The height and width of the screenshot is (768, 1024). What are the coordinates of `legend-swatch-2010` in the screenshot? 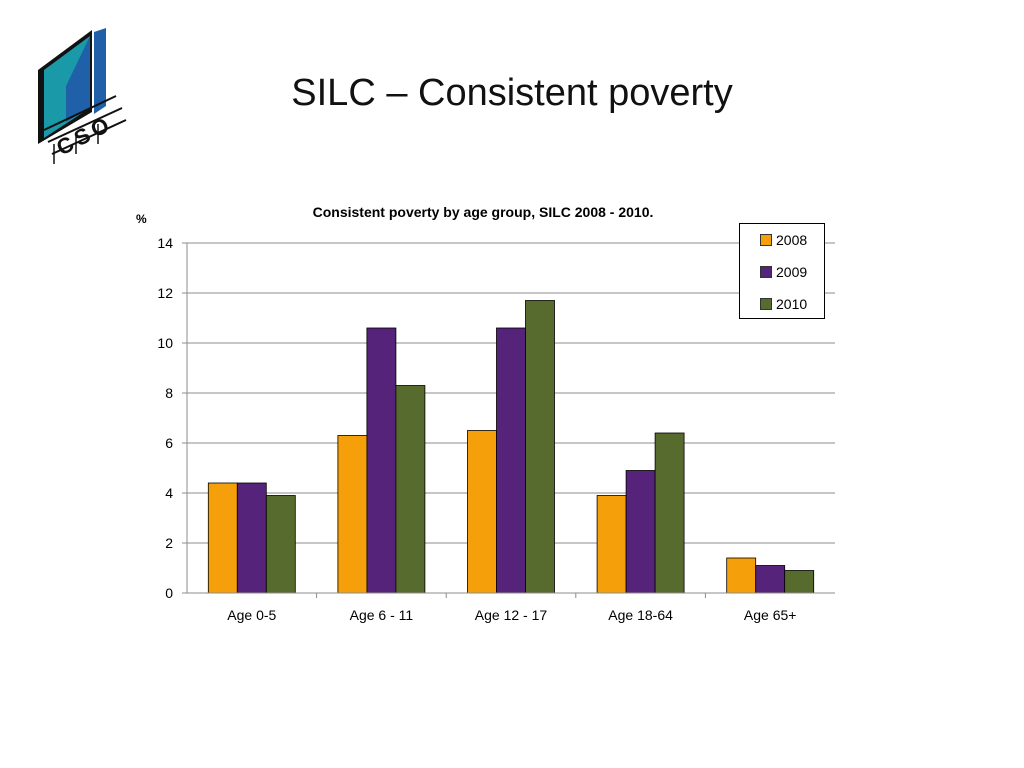 It's located at (766, 304).